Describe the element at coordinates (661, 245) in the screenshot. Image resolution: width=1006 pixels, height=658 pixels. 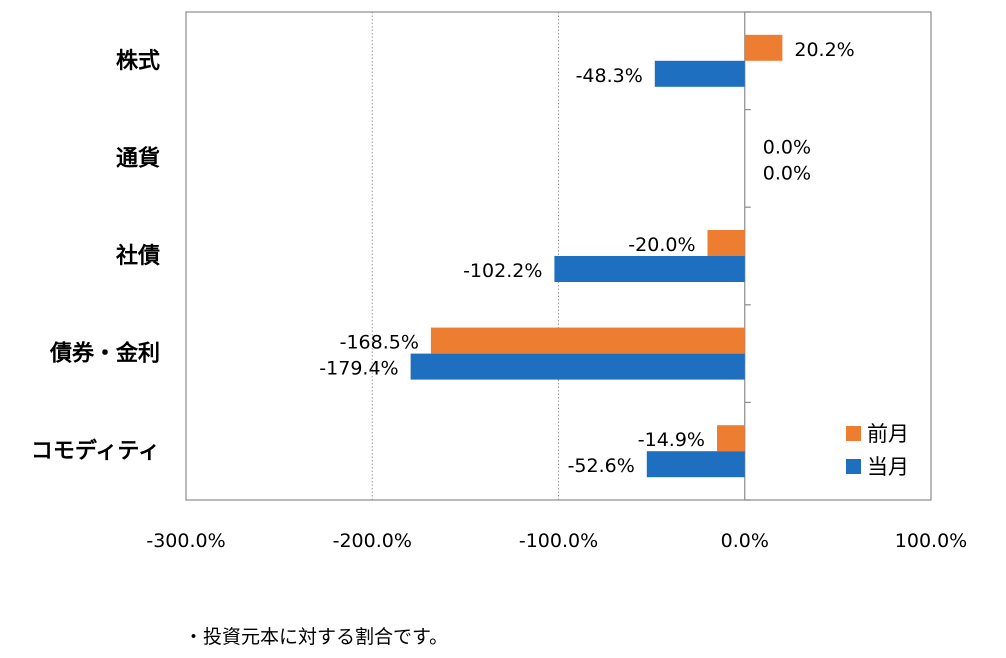
I see `value-label-0-2: -20.0%` at that location.